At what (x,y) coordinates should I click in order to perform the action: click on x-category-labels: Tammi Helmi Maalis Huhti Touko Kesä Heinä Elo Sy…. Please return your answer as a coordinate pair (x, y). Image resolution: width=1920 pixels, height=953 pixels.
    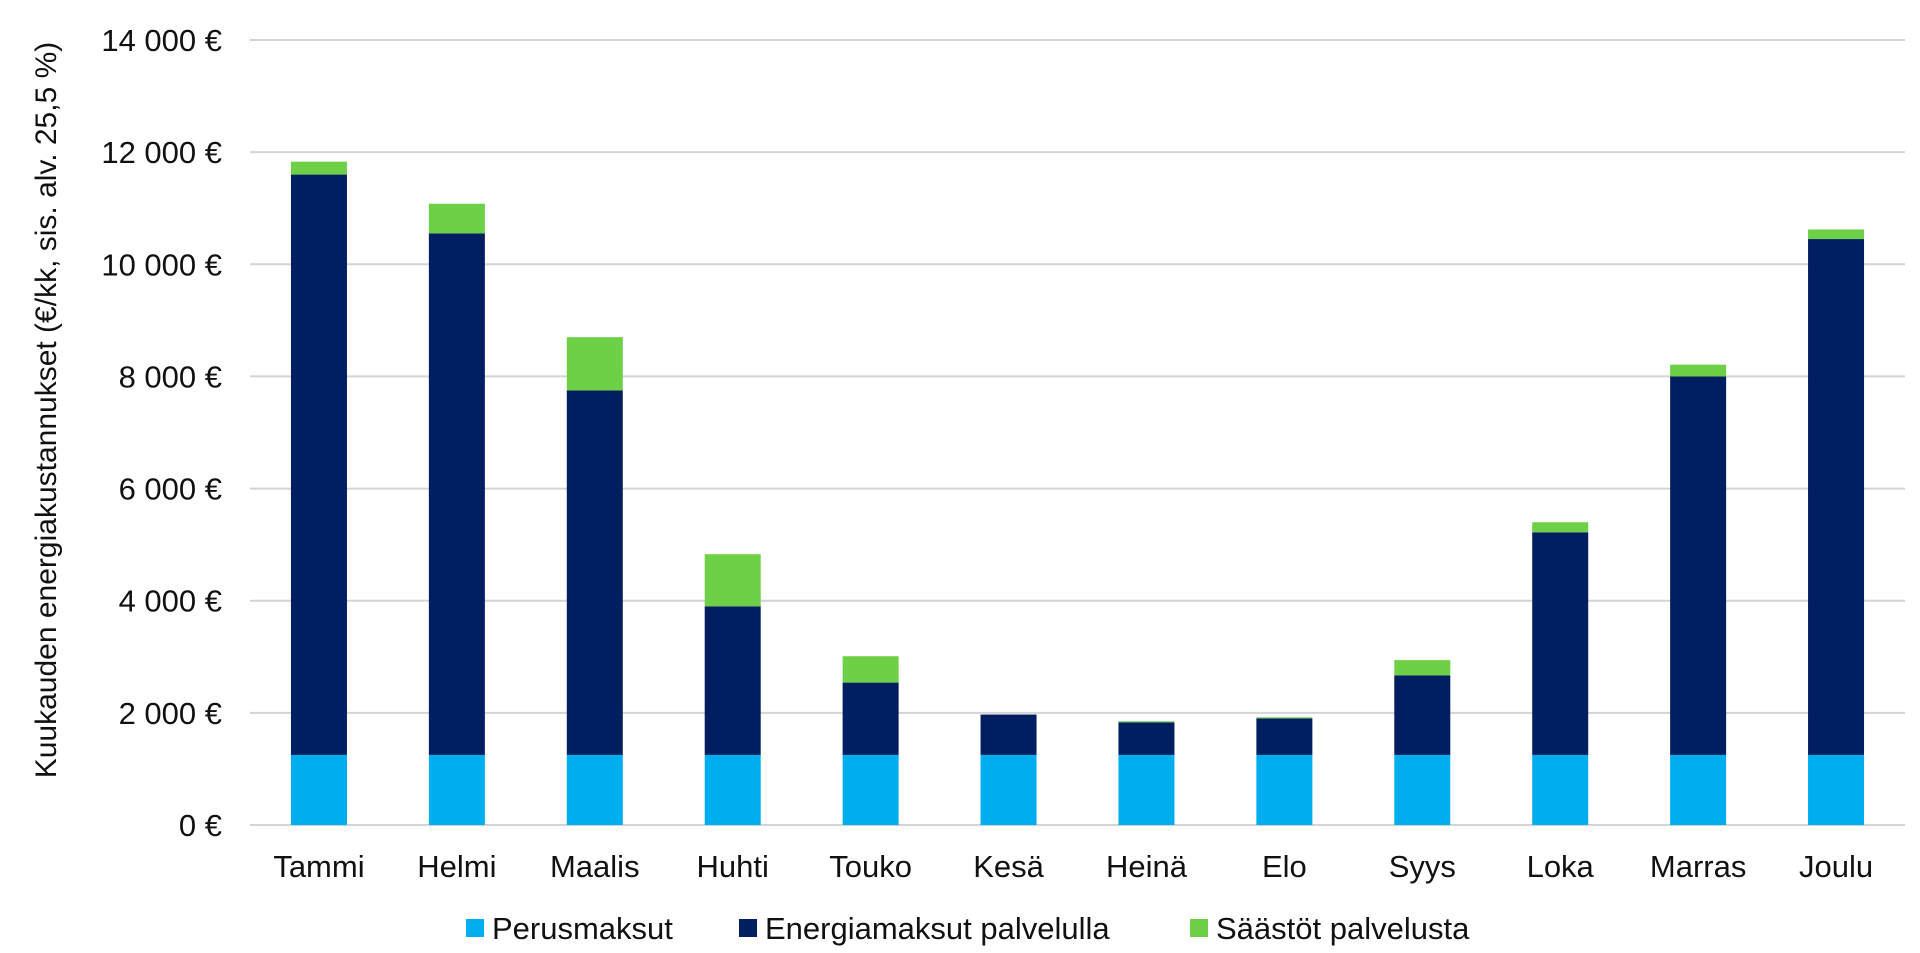
    Looking at the image, I should click on (1073, 866).